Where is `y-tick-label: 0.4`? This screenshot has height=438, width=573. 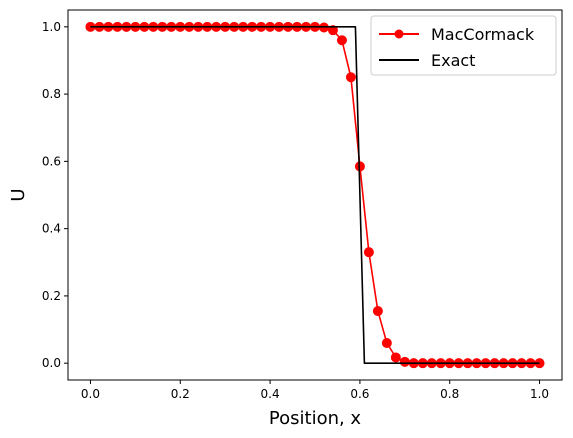 y-tick-label: 0.4 is located at coordinates (51, 229).